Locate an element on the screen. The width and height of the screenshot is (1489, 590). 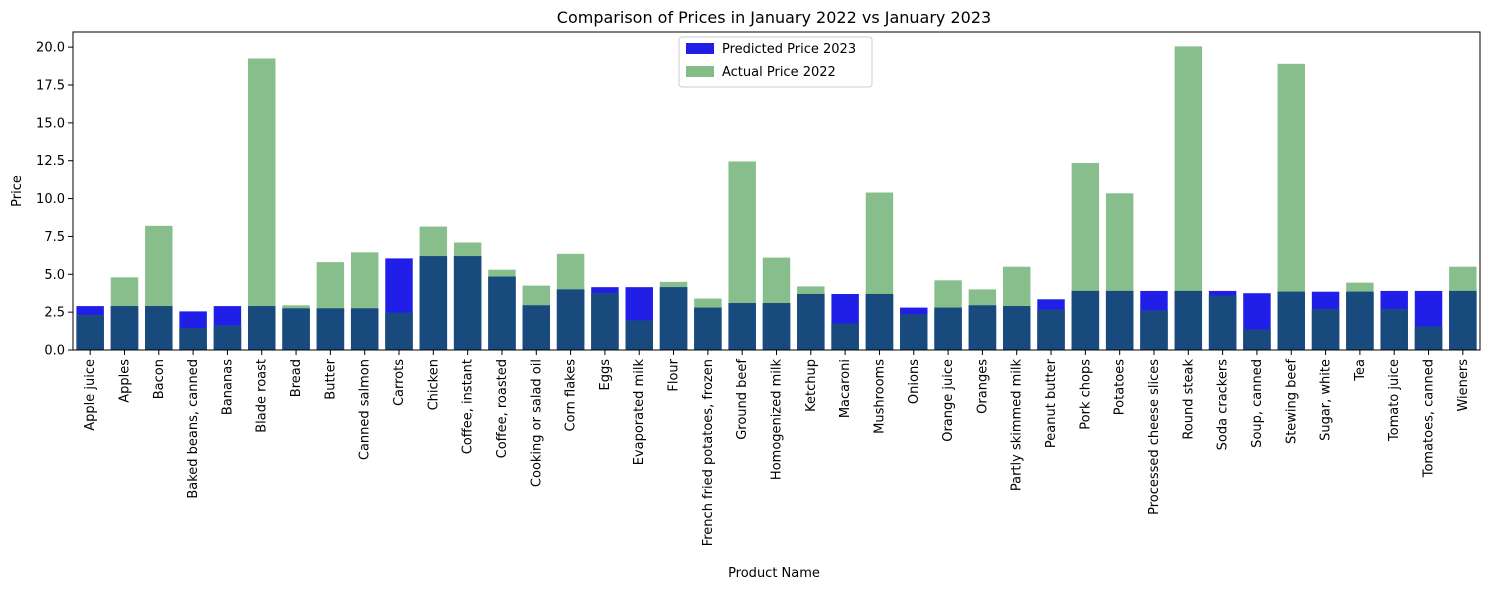
x-tick-label: Carrots is located at coordinates (399, 382).